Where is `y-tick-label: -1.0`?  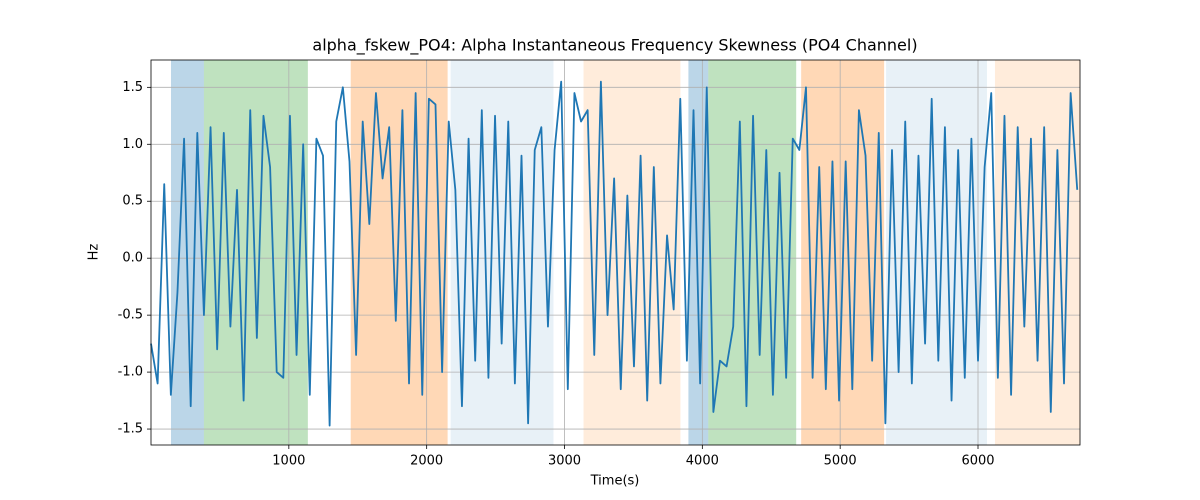 y-tick-label: -1.0 is located at coordinates (130, 372).